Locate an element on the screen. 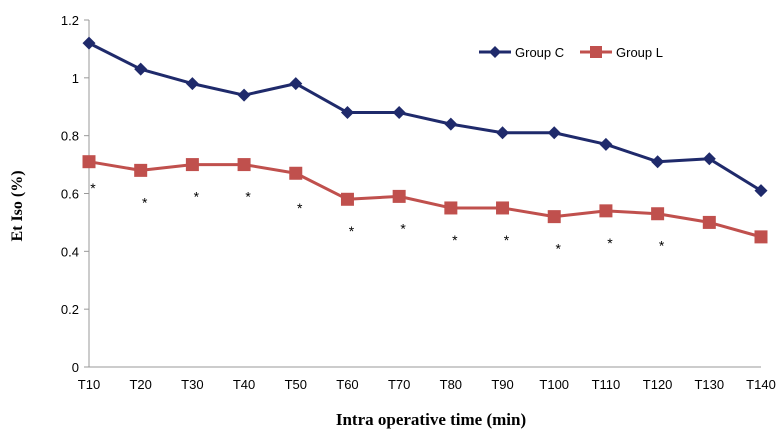  x-tick-label-t80: T80 is located at coordinates (451, 384).